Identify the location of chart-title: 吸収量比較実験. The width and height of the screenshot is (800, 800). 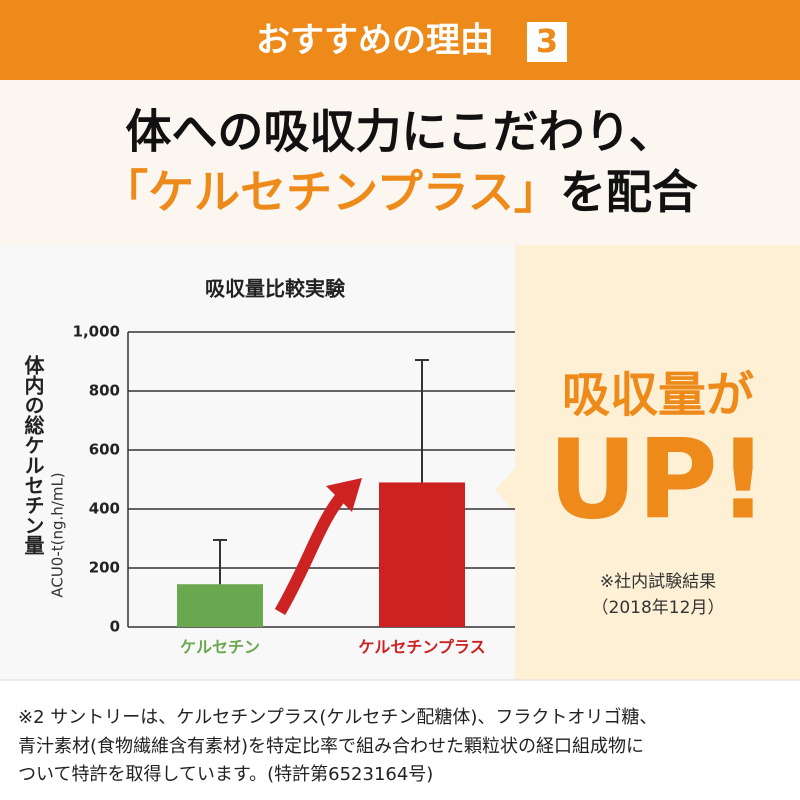
(275, 289).